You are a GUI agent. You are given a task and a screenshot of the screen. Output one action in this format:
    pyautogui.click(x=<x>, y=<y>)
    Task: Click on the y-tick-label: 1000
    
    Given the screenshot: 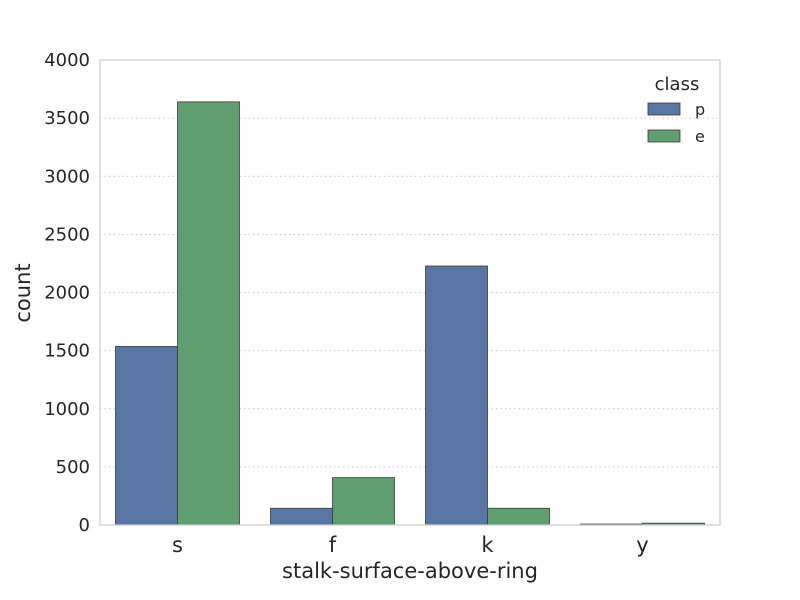 What is the action you would take?
    pyautogui.click(x=67, y=409)
    